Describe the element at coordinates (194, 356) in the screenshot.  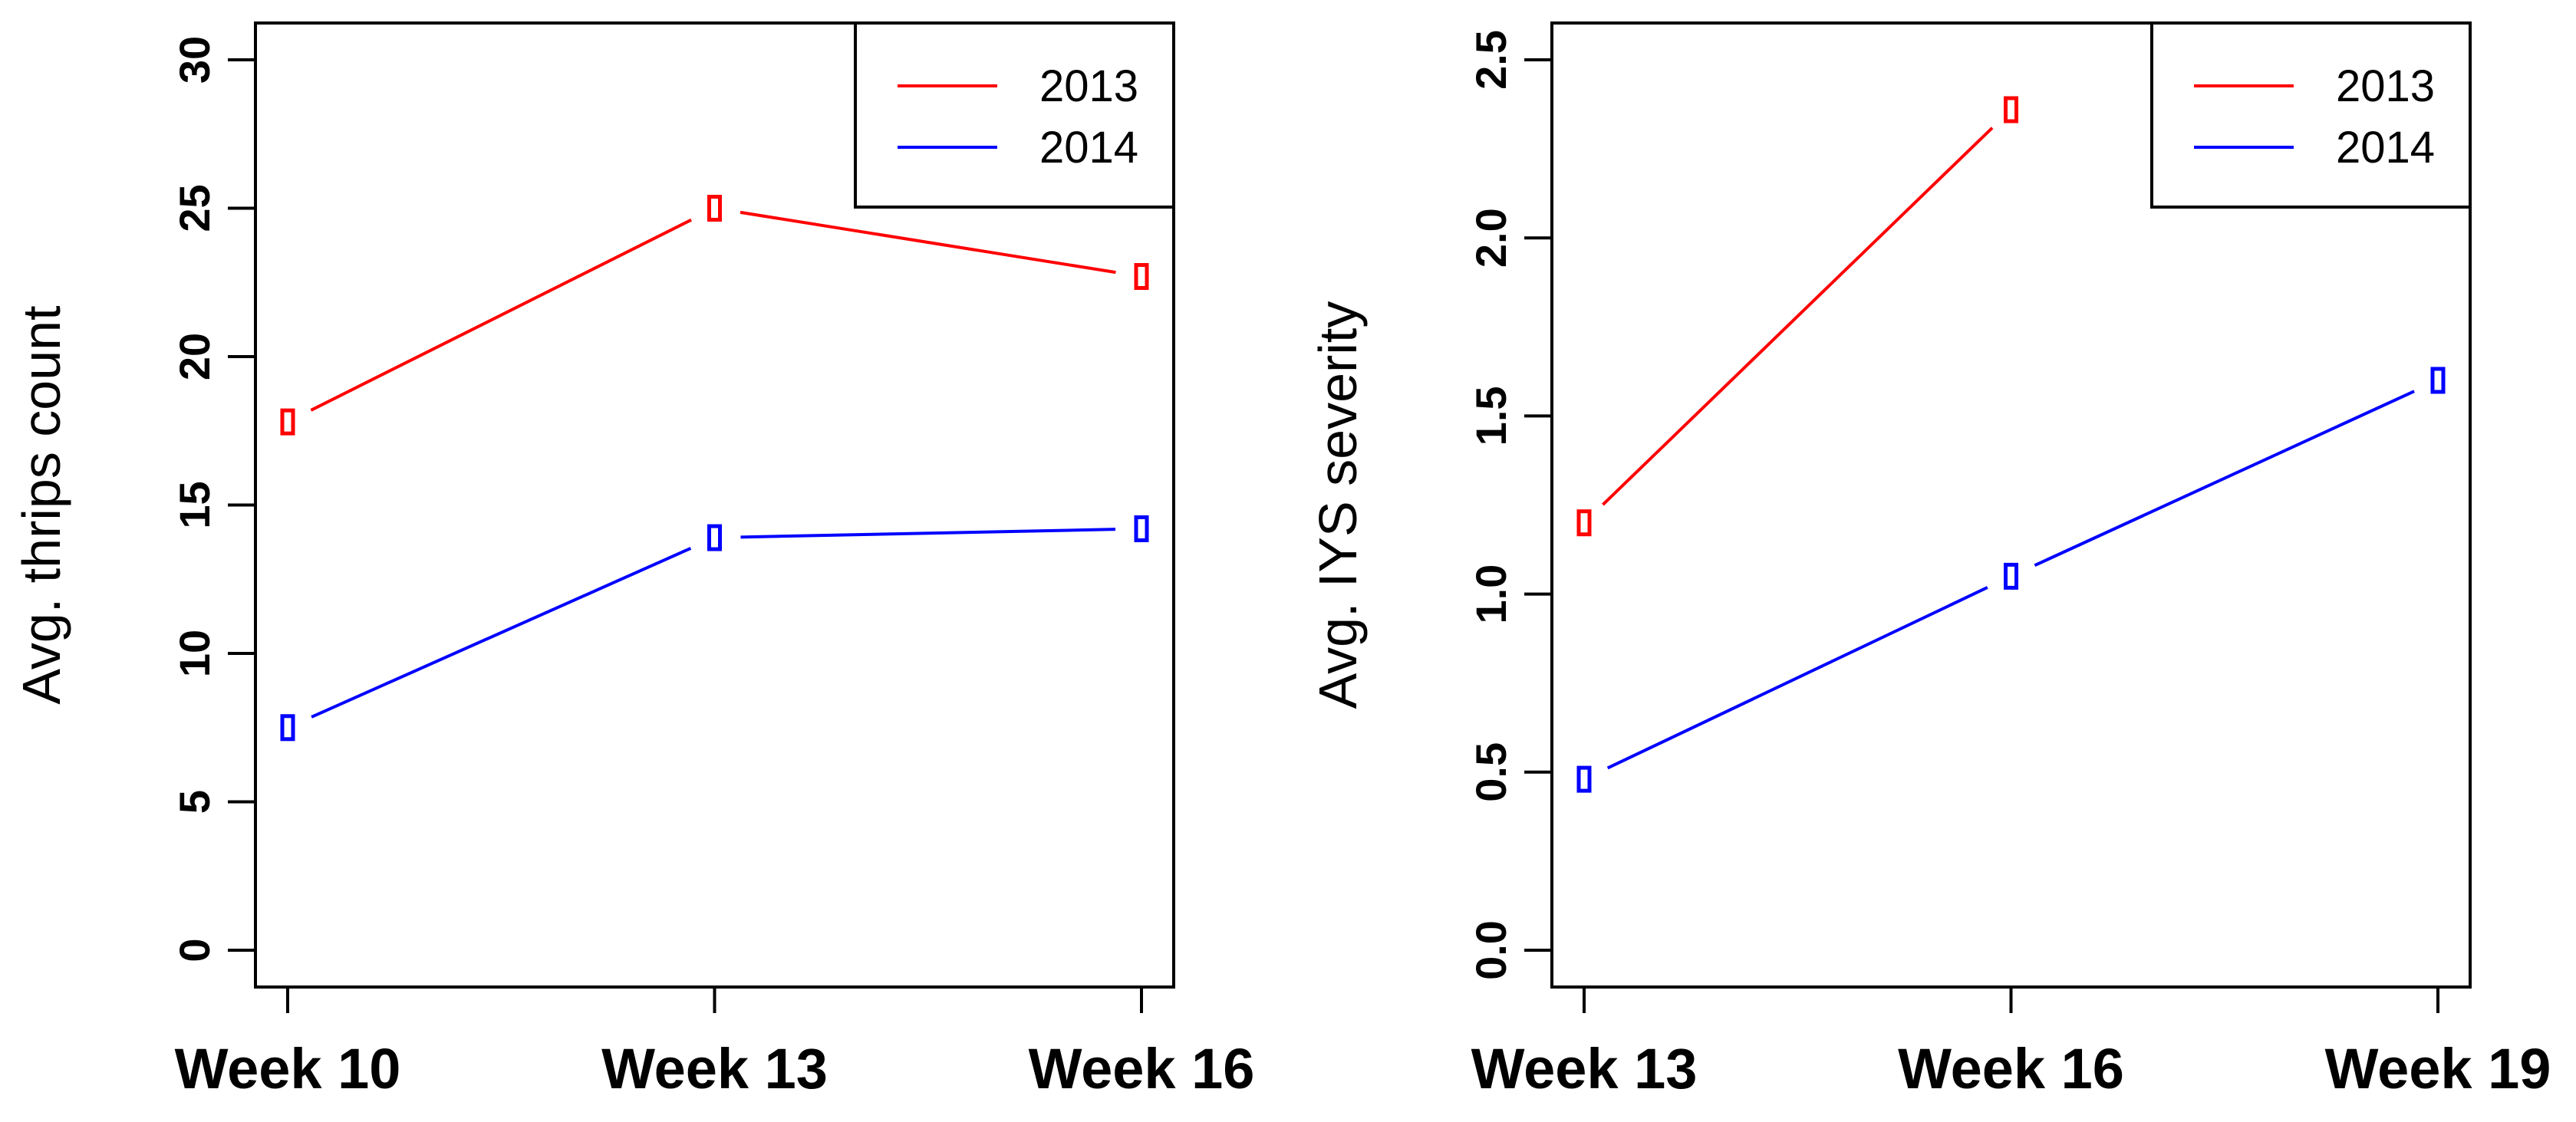
I see `thrips-ytick-label: 20` at that location.